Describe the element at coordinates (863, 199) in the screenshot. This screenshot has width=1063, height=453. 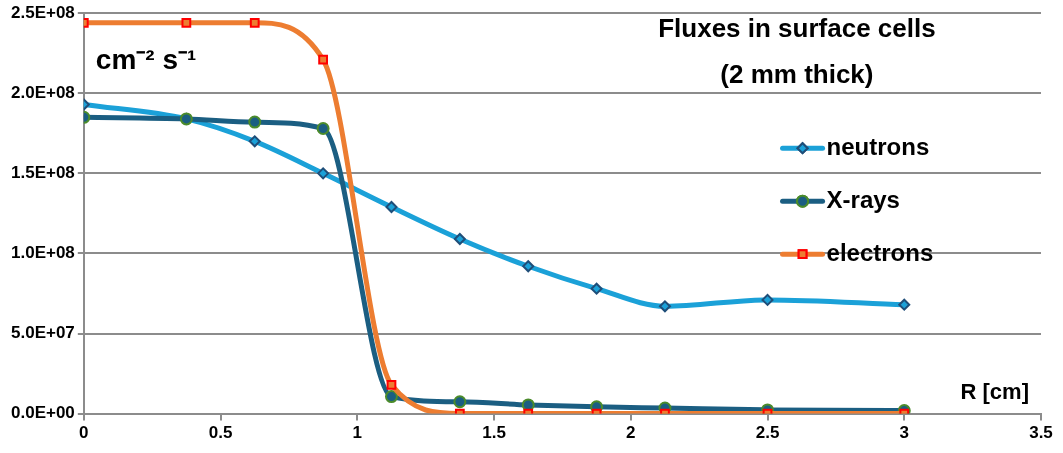
I see `legend-label: X-rays` at that location.